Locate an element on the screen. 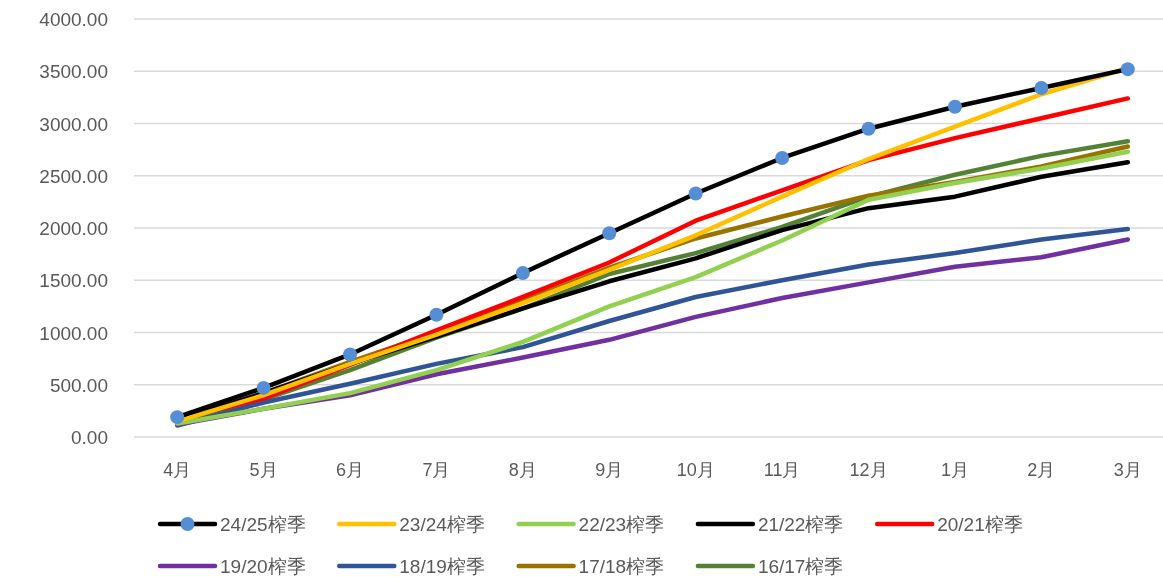  x-tick-label: 6月 is located at coordinates (350, 470).